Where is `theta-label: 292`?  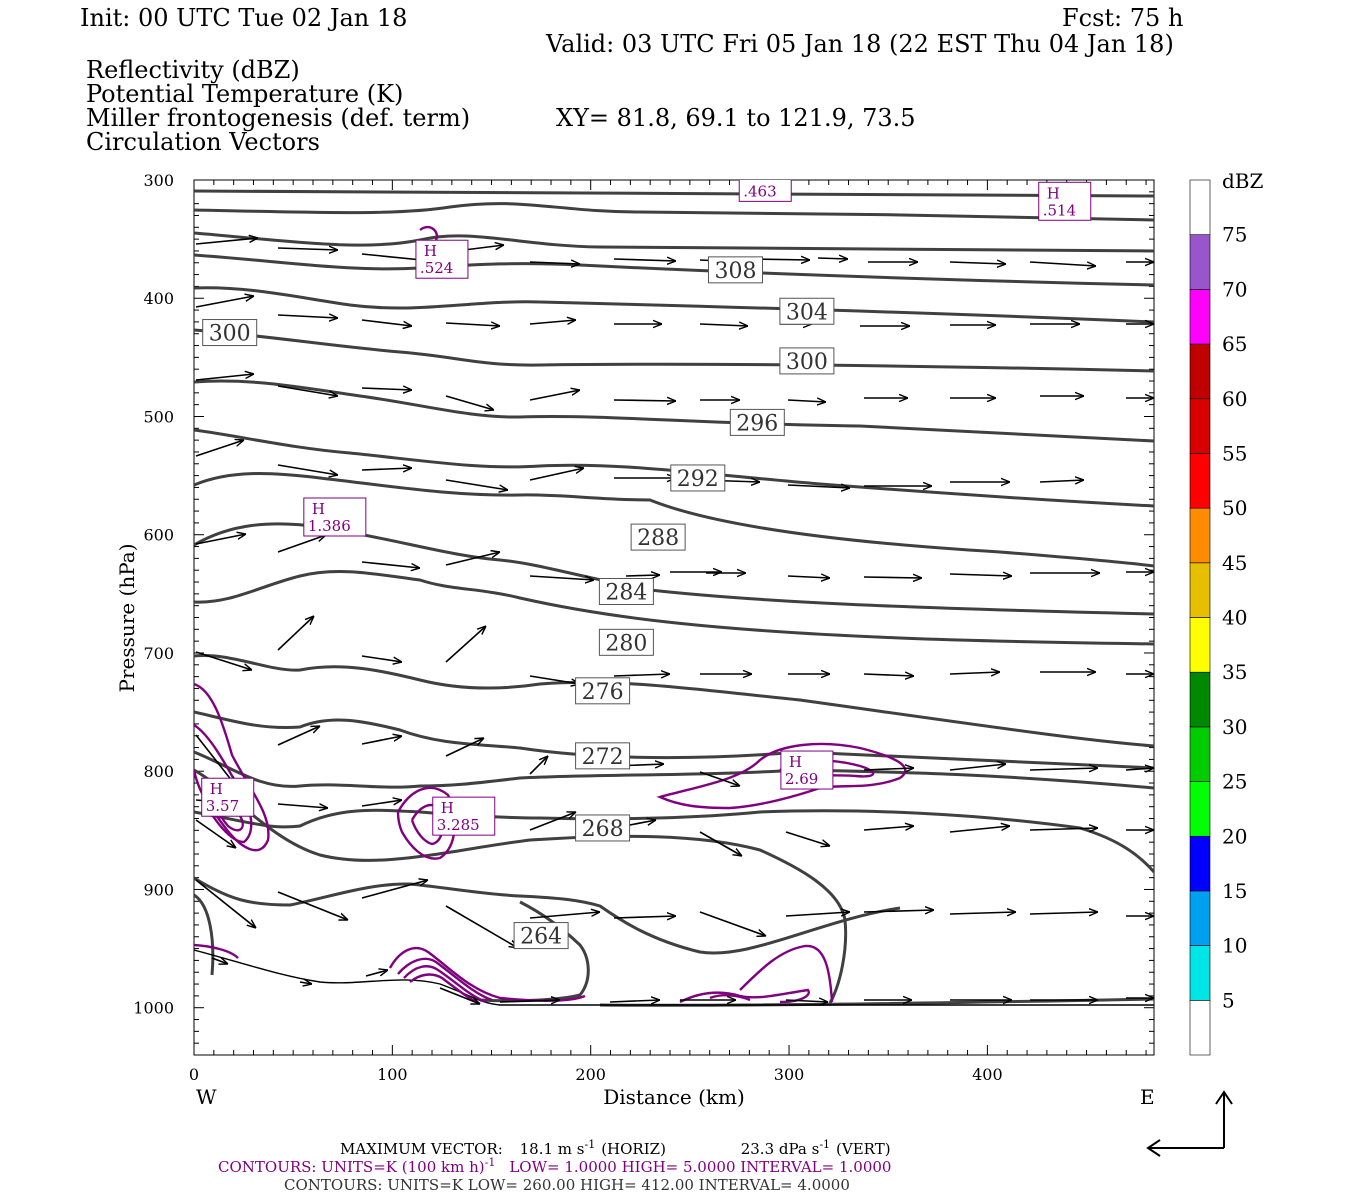
theta-label: 292 is located at coordinates (698, 478).